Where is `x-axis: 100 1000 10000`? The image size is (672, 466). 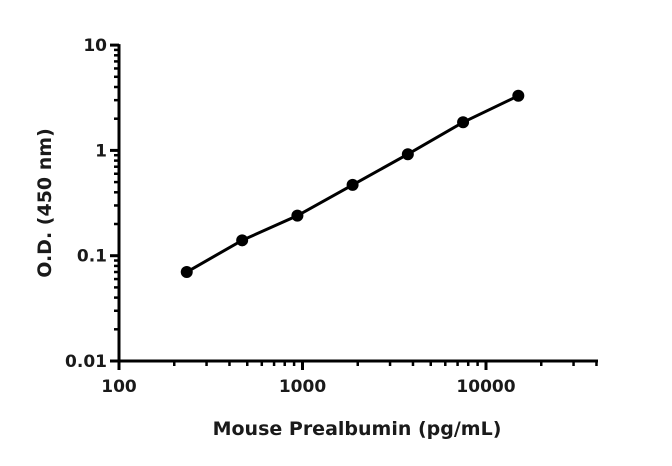
x-axis: 100 1000 10000 is located at coordinates (349, 378).